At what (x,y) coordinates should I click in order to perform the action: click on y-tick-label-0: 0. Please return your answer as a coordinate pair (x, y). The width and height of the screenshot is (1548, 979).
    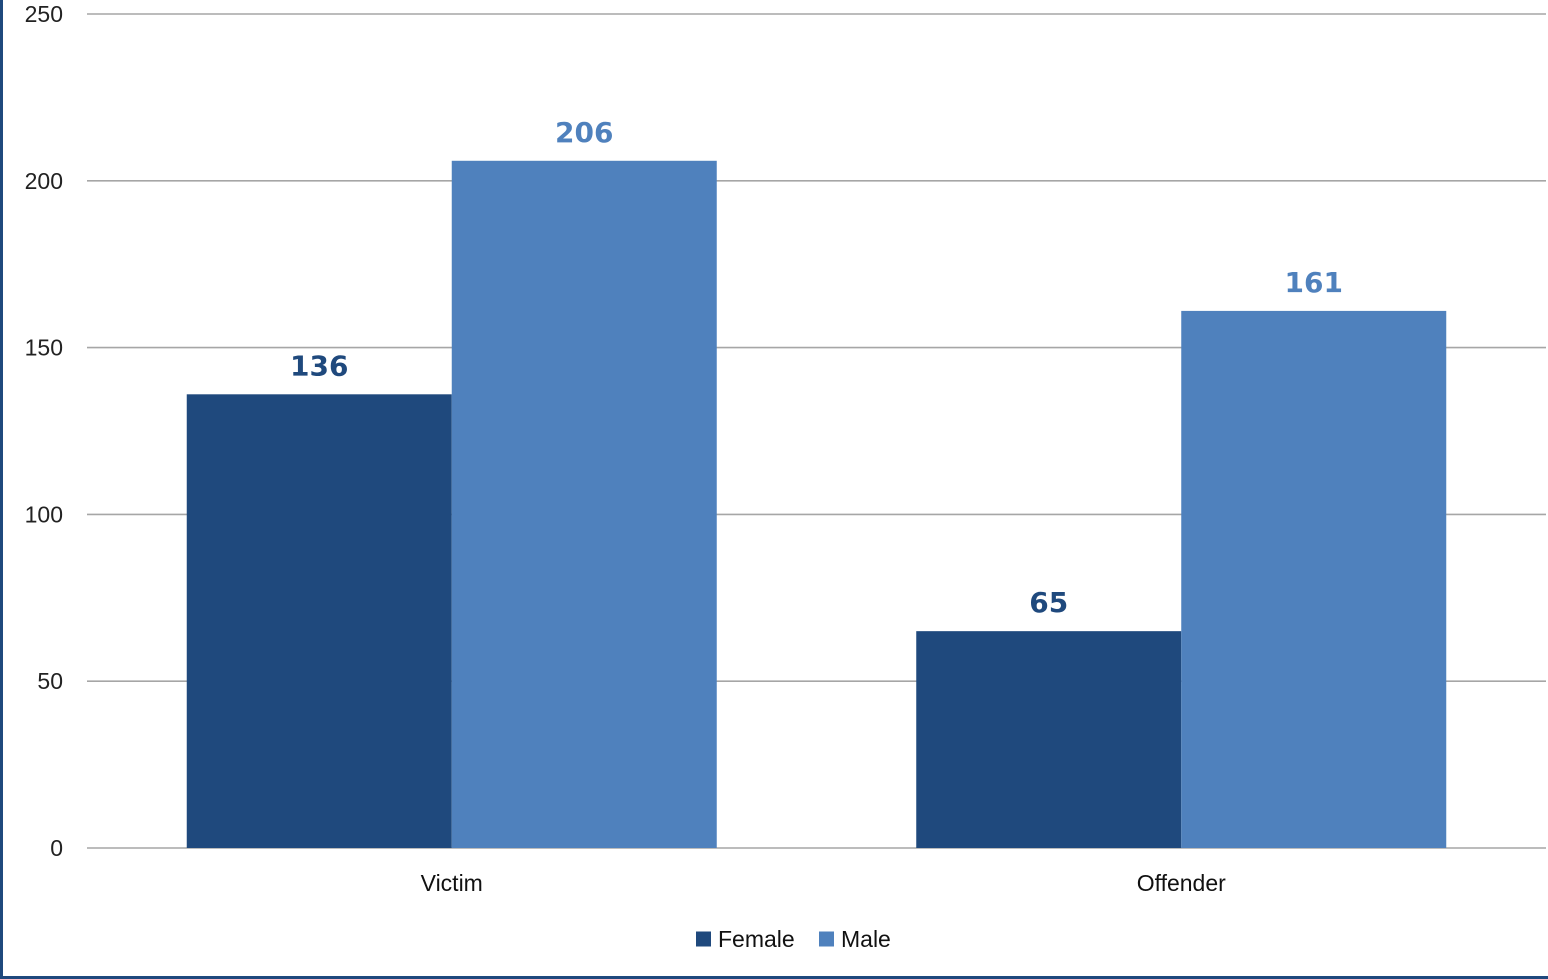
    Looking at the image, I should click on (56, 848).